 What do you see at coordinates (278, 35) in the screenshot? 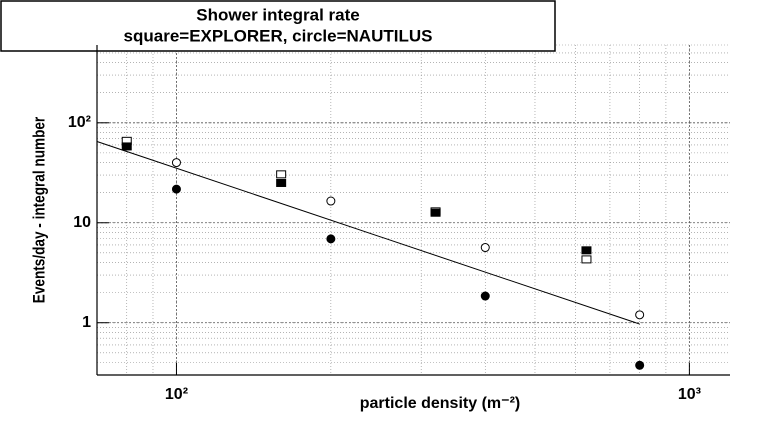
I see `chart-subtitle: square=EXPLORER, circle=NAUTILUS` at bounding box center [278, 35].